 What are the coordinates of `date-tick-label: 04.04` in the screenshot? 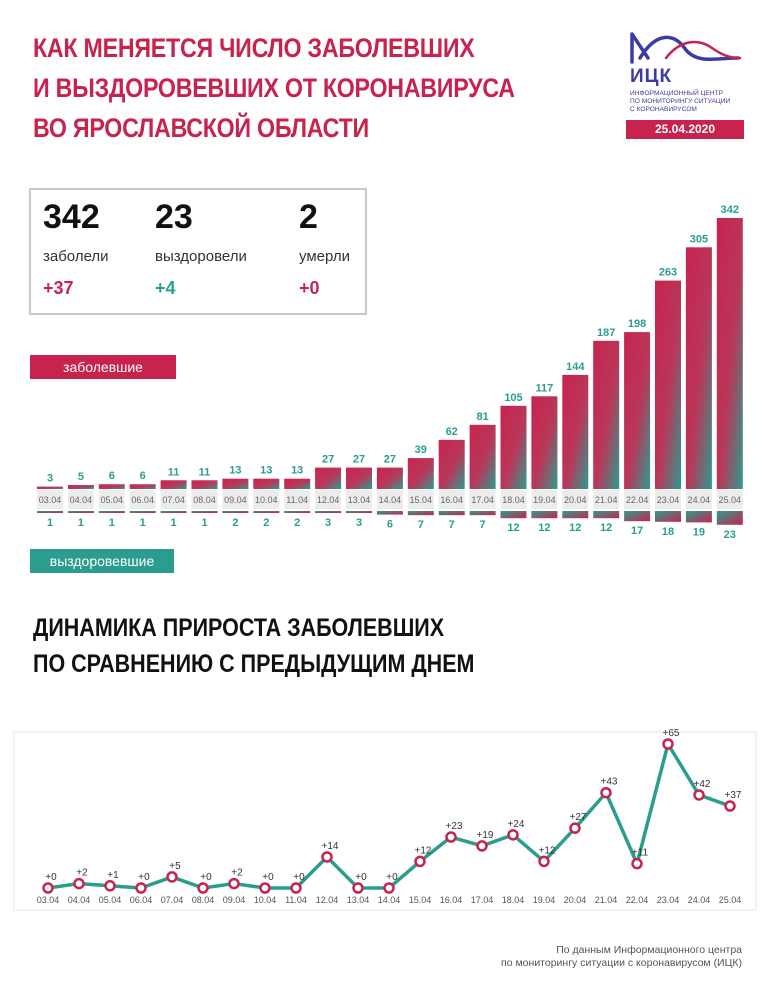 It's located at (81, 500).